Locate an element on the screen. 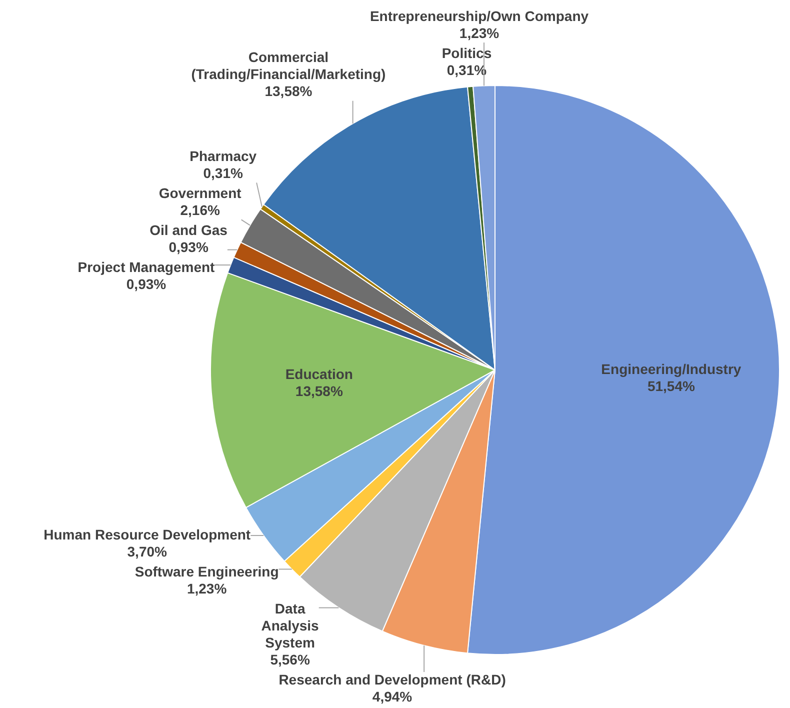  slice-label: Research and Development (R&D) is located at coordinates (392, 679).